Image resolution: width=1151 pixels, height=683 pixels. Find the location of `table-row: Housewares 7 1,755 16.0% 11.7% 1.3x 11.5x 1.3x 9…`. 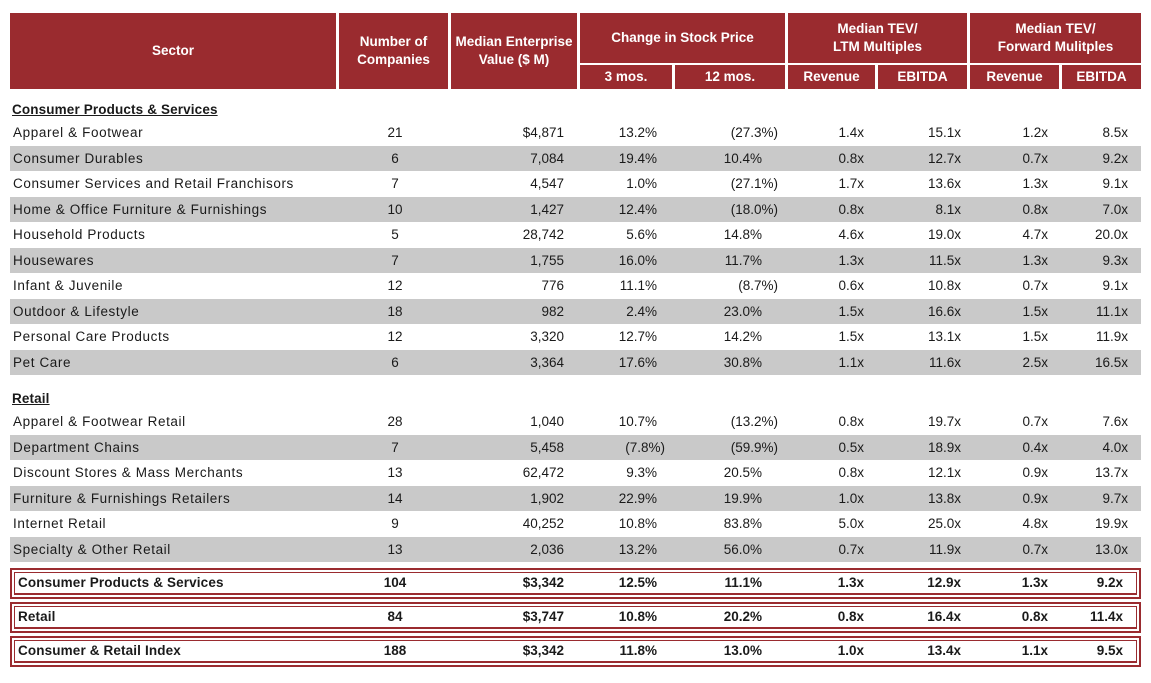

table-row: Housewares 7 1,755 16.0% 11.7% 1.3x 11.5x 1.3x 9… is located at coordinates (575, 260).